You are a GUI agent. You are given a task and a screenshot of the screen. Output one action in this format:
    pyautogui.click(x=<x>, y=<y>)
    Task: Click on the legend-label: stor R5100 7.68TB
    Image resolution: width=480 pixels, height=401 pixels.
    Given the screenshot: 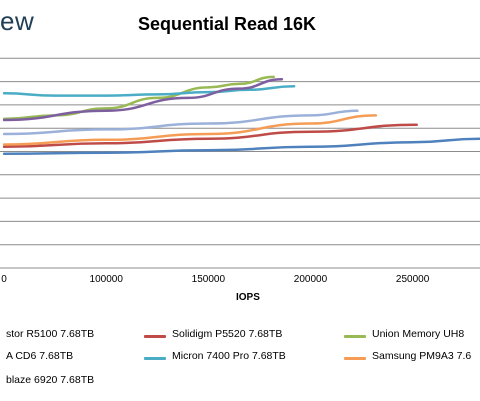 What is the action you would take?
    pyautogui.click(x=50, y=334)
    